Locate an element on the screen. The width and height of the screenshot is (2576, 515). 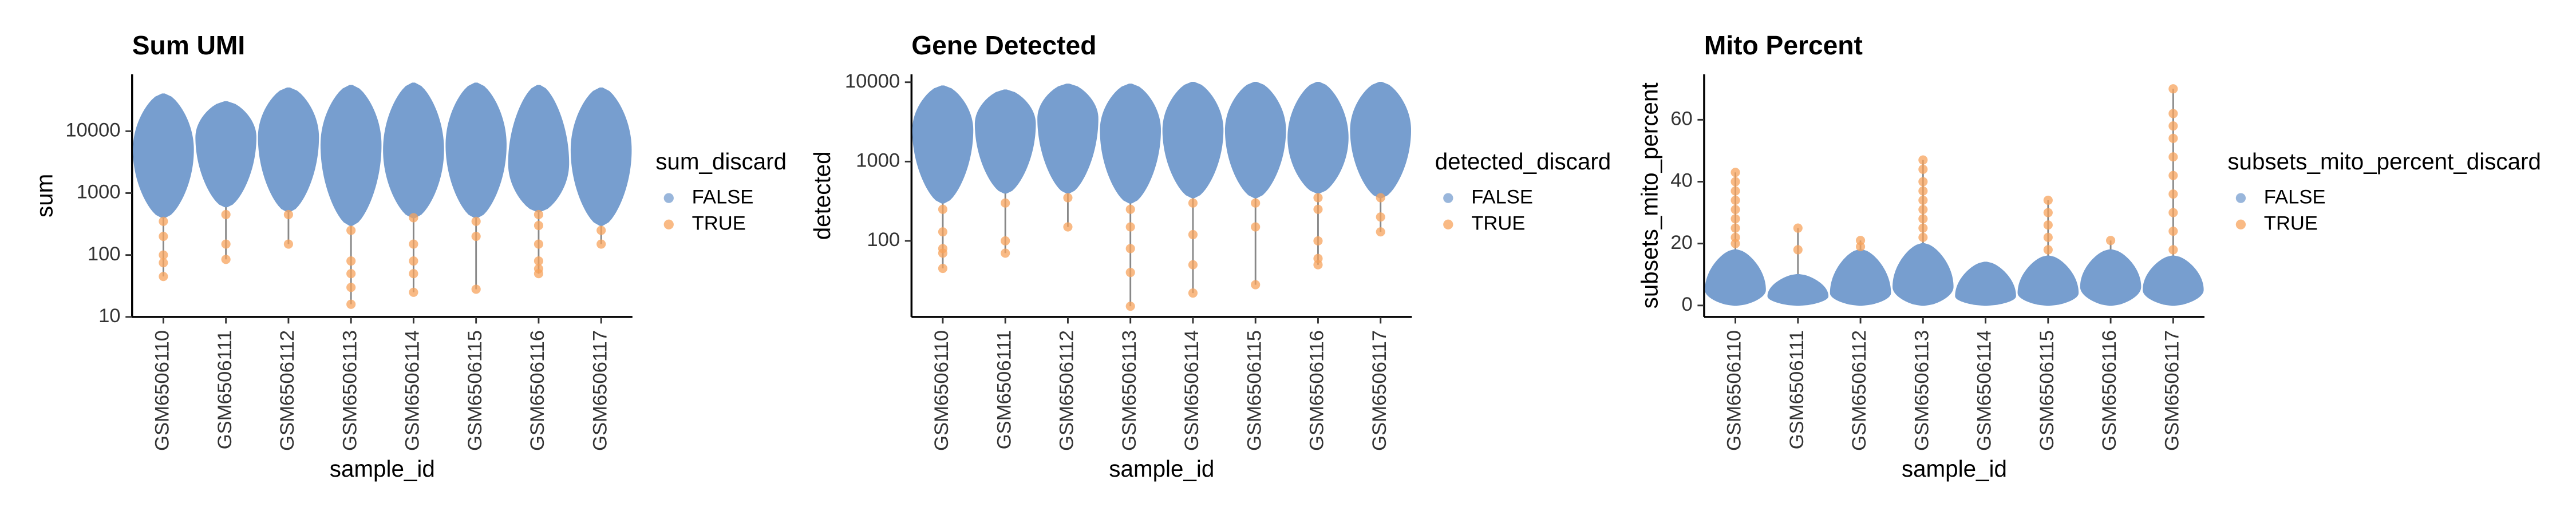
y-tick-label: 100 is located at coordinates (104, 254).